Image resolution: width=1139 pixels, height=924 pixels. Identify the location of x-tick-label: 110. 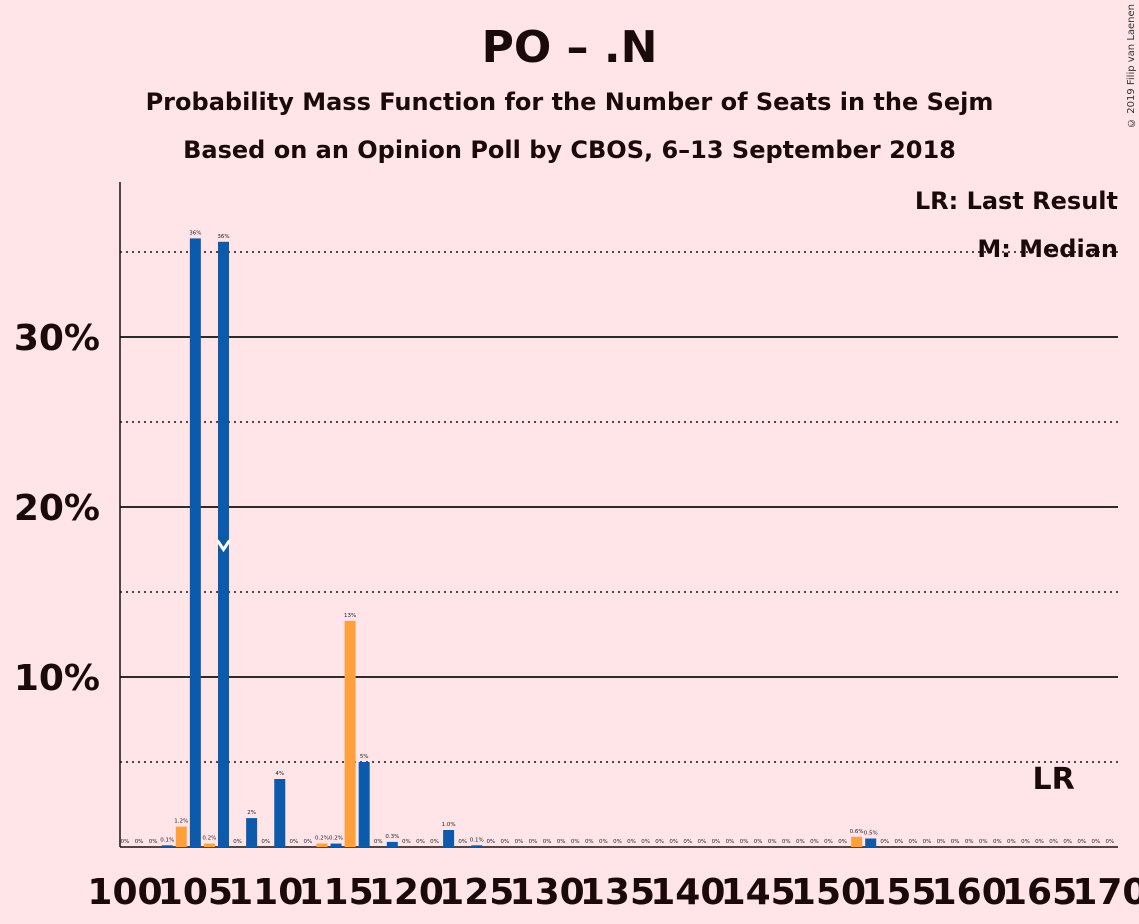
(265, 892).